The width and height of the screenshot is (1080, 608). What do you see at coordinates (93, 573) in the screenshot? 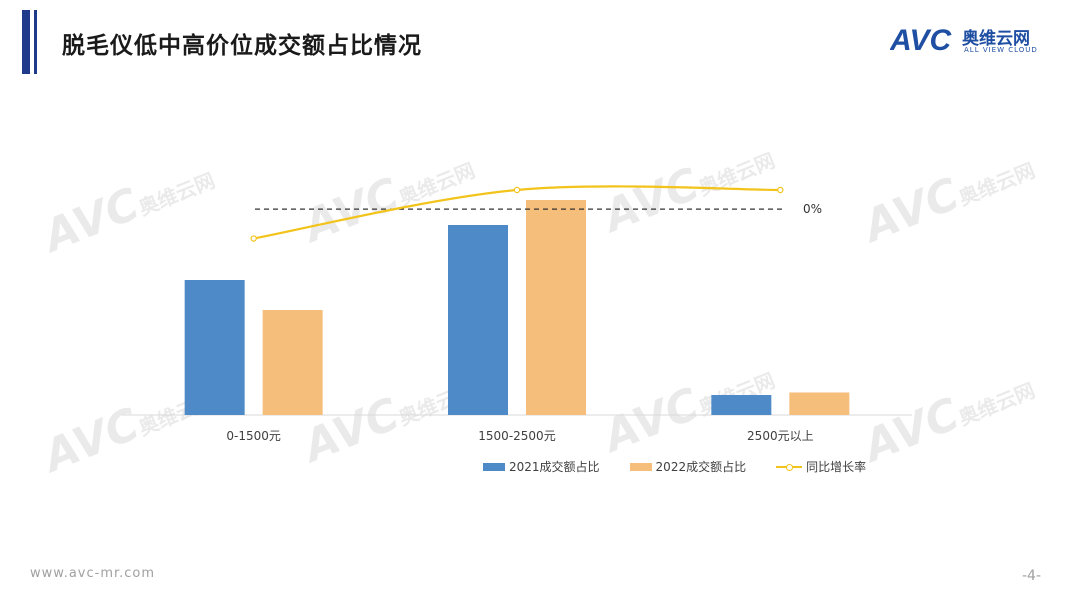
I see `footer-url: www.avc-mr.com` at bounding box center [93, 573].